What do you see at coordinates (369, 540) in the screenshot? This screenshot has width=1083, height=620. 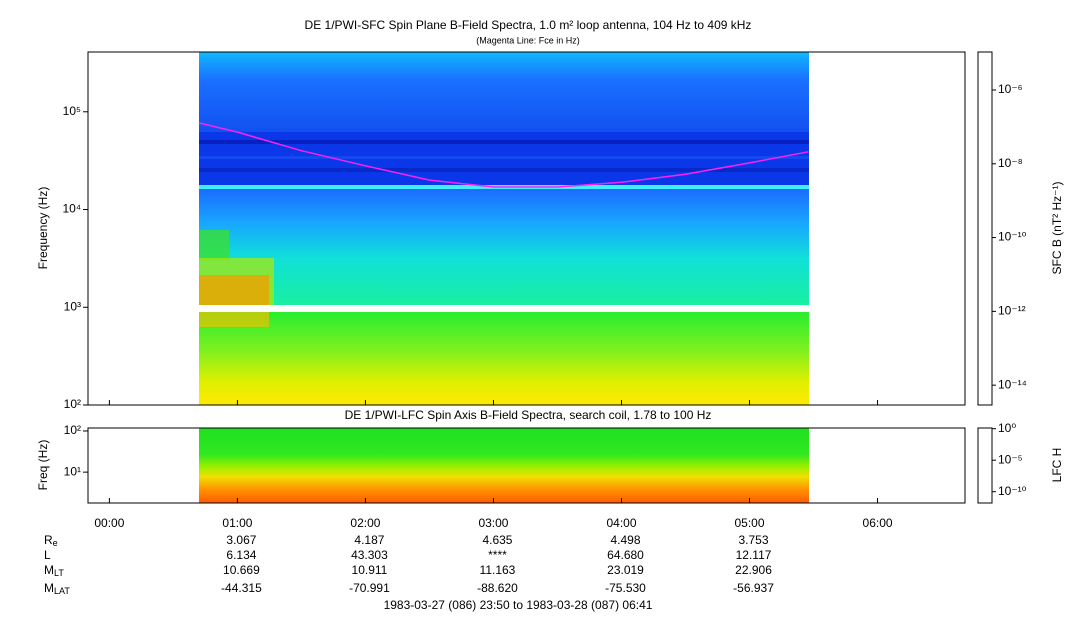 I see `ephemeris-value: 4.187` at bounding box center [369, 540].